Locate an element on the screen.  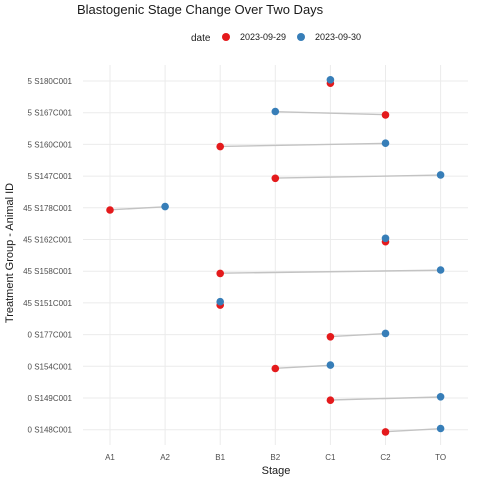
y-tick-label-45-s158c001: 45 S158C001 is located at coordinates (47, 271).